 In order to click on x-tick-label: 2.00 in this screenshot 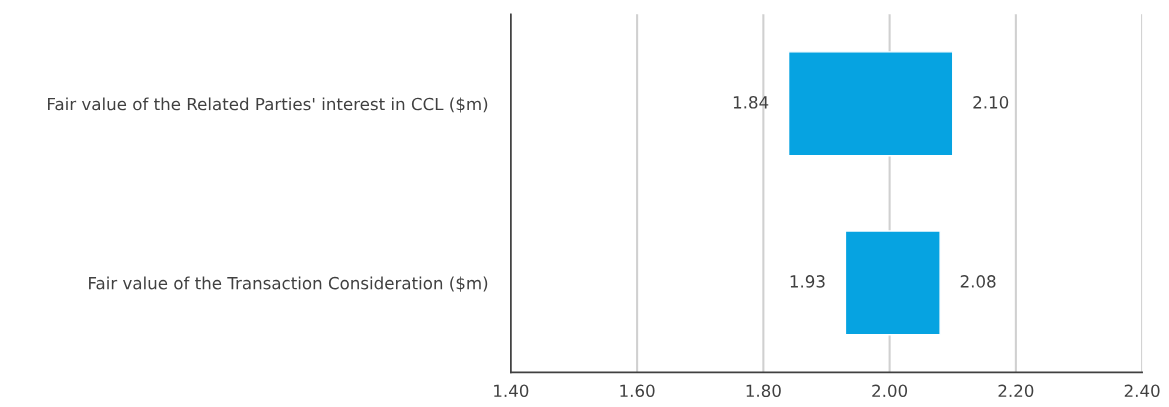, I will do `click(890, 391)`.